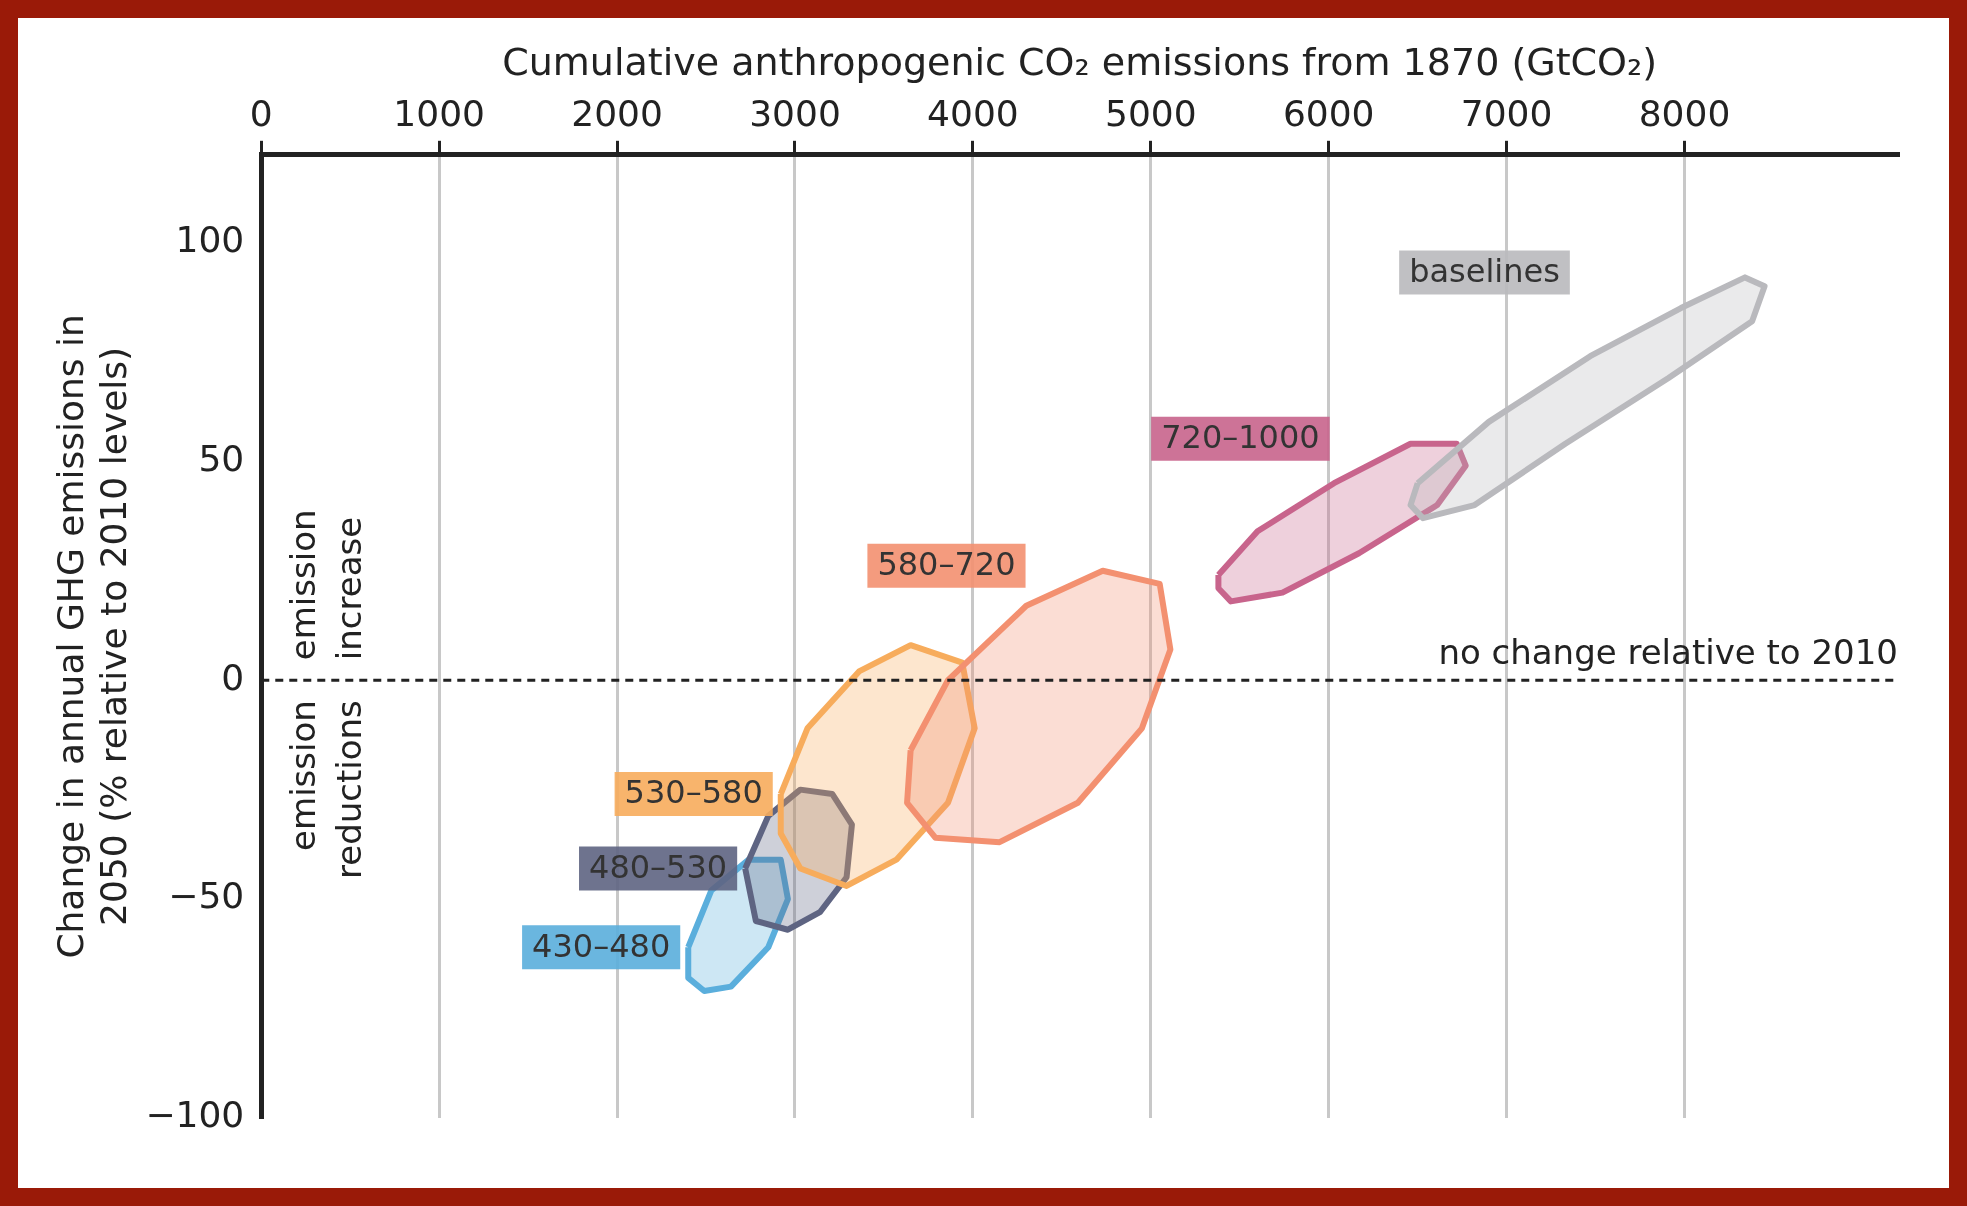  I want to click on y-axis-title: Change in annual GHG emissions in 2050 (% relative to 2010 levels), so click(92, 636).